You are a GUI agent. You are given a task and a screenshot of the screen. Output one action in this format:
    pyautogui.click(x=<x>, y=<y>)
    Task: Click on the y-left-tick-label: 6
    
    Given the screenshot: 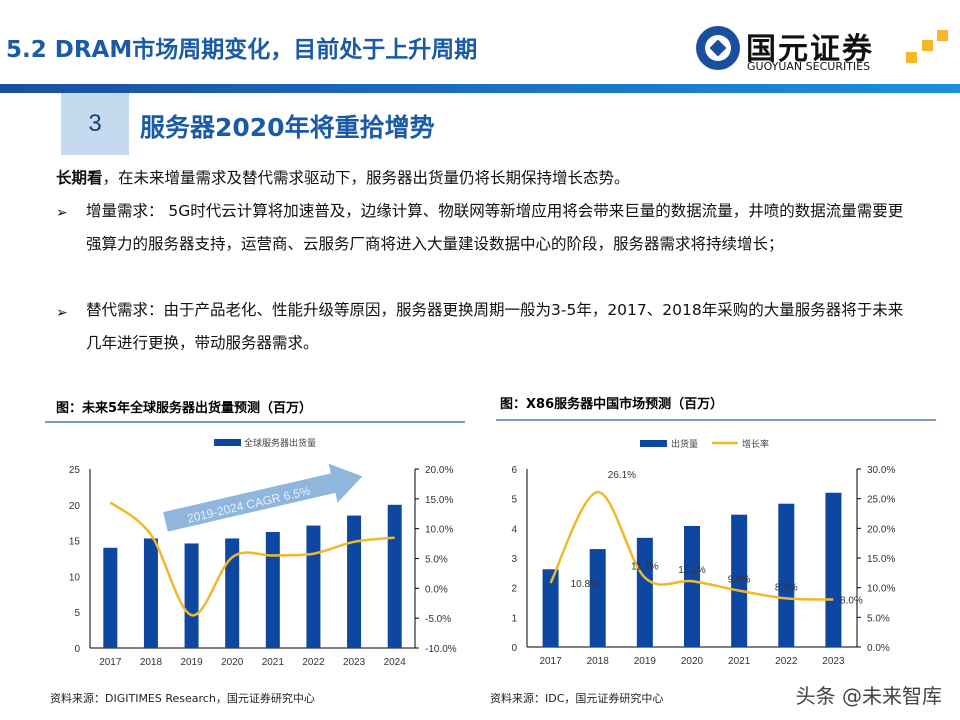 What is the action you would take?
    pyautogui.click(x=514, y=470)
    